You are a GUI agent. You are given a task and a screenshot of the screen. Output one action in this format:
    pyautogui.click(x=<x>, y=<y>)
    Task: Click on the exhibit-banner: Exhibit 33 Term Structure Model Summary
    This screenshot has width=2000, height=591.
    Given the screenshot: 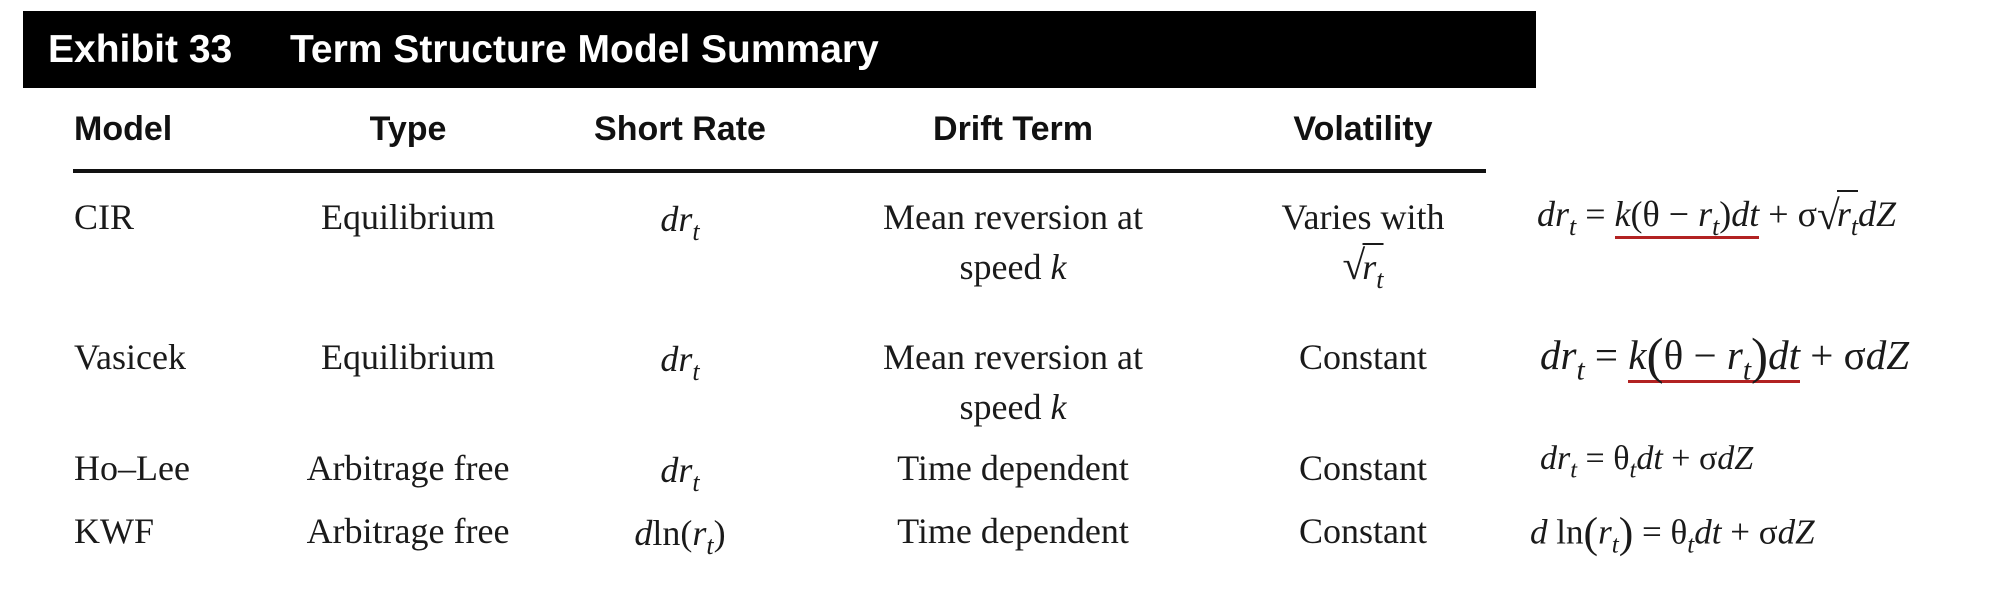 What is the action you would take?
    pyautogui.click(x=779, y=49)
    